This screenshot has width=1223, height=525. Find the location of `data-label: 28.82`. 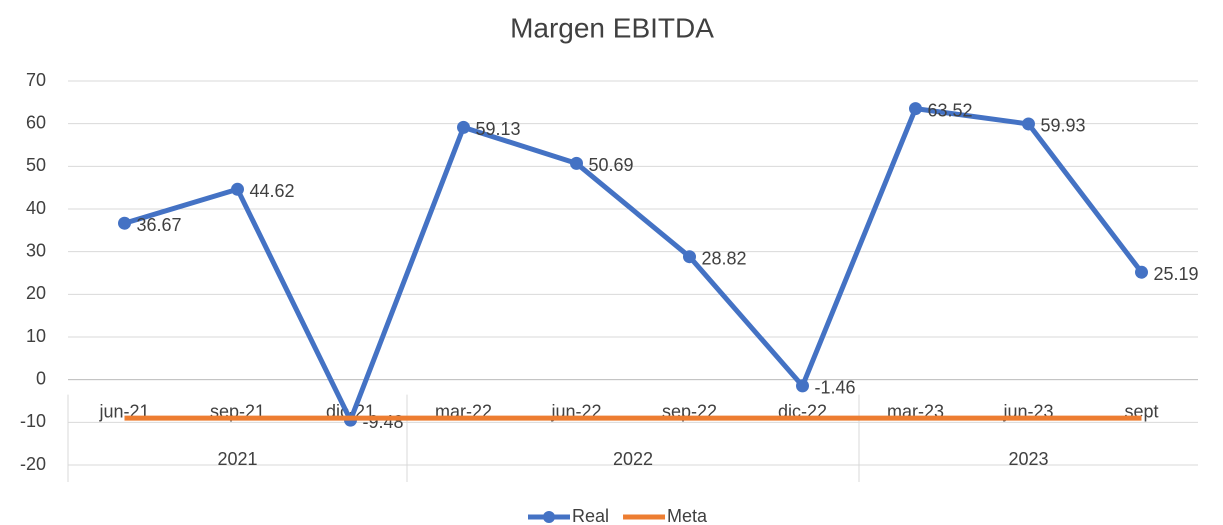

data-label: 28.82 is located at coordinates (724, 258).